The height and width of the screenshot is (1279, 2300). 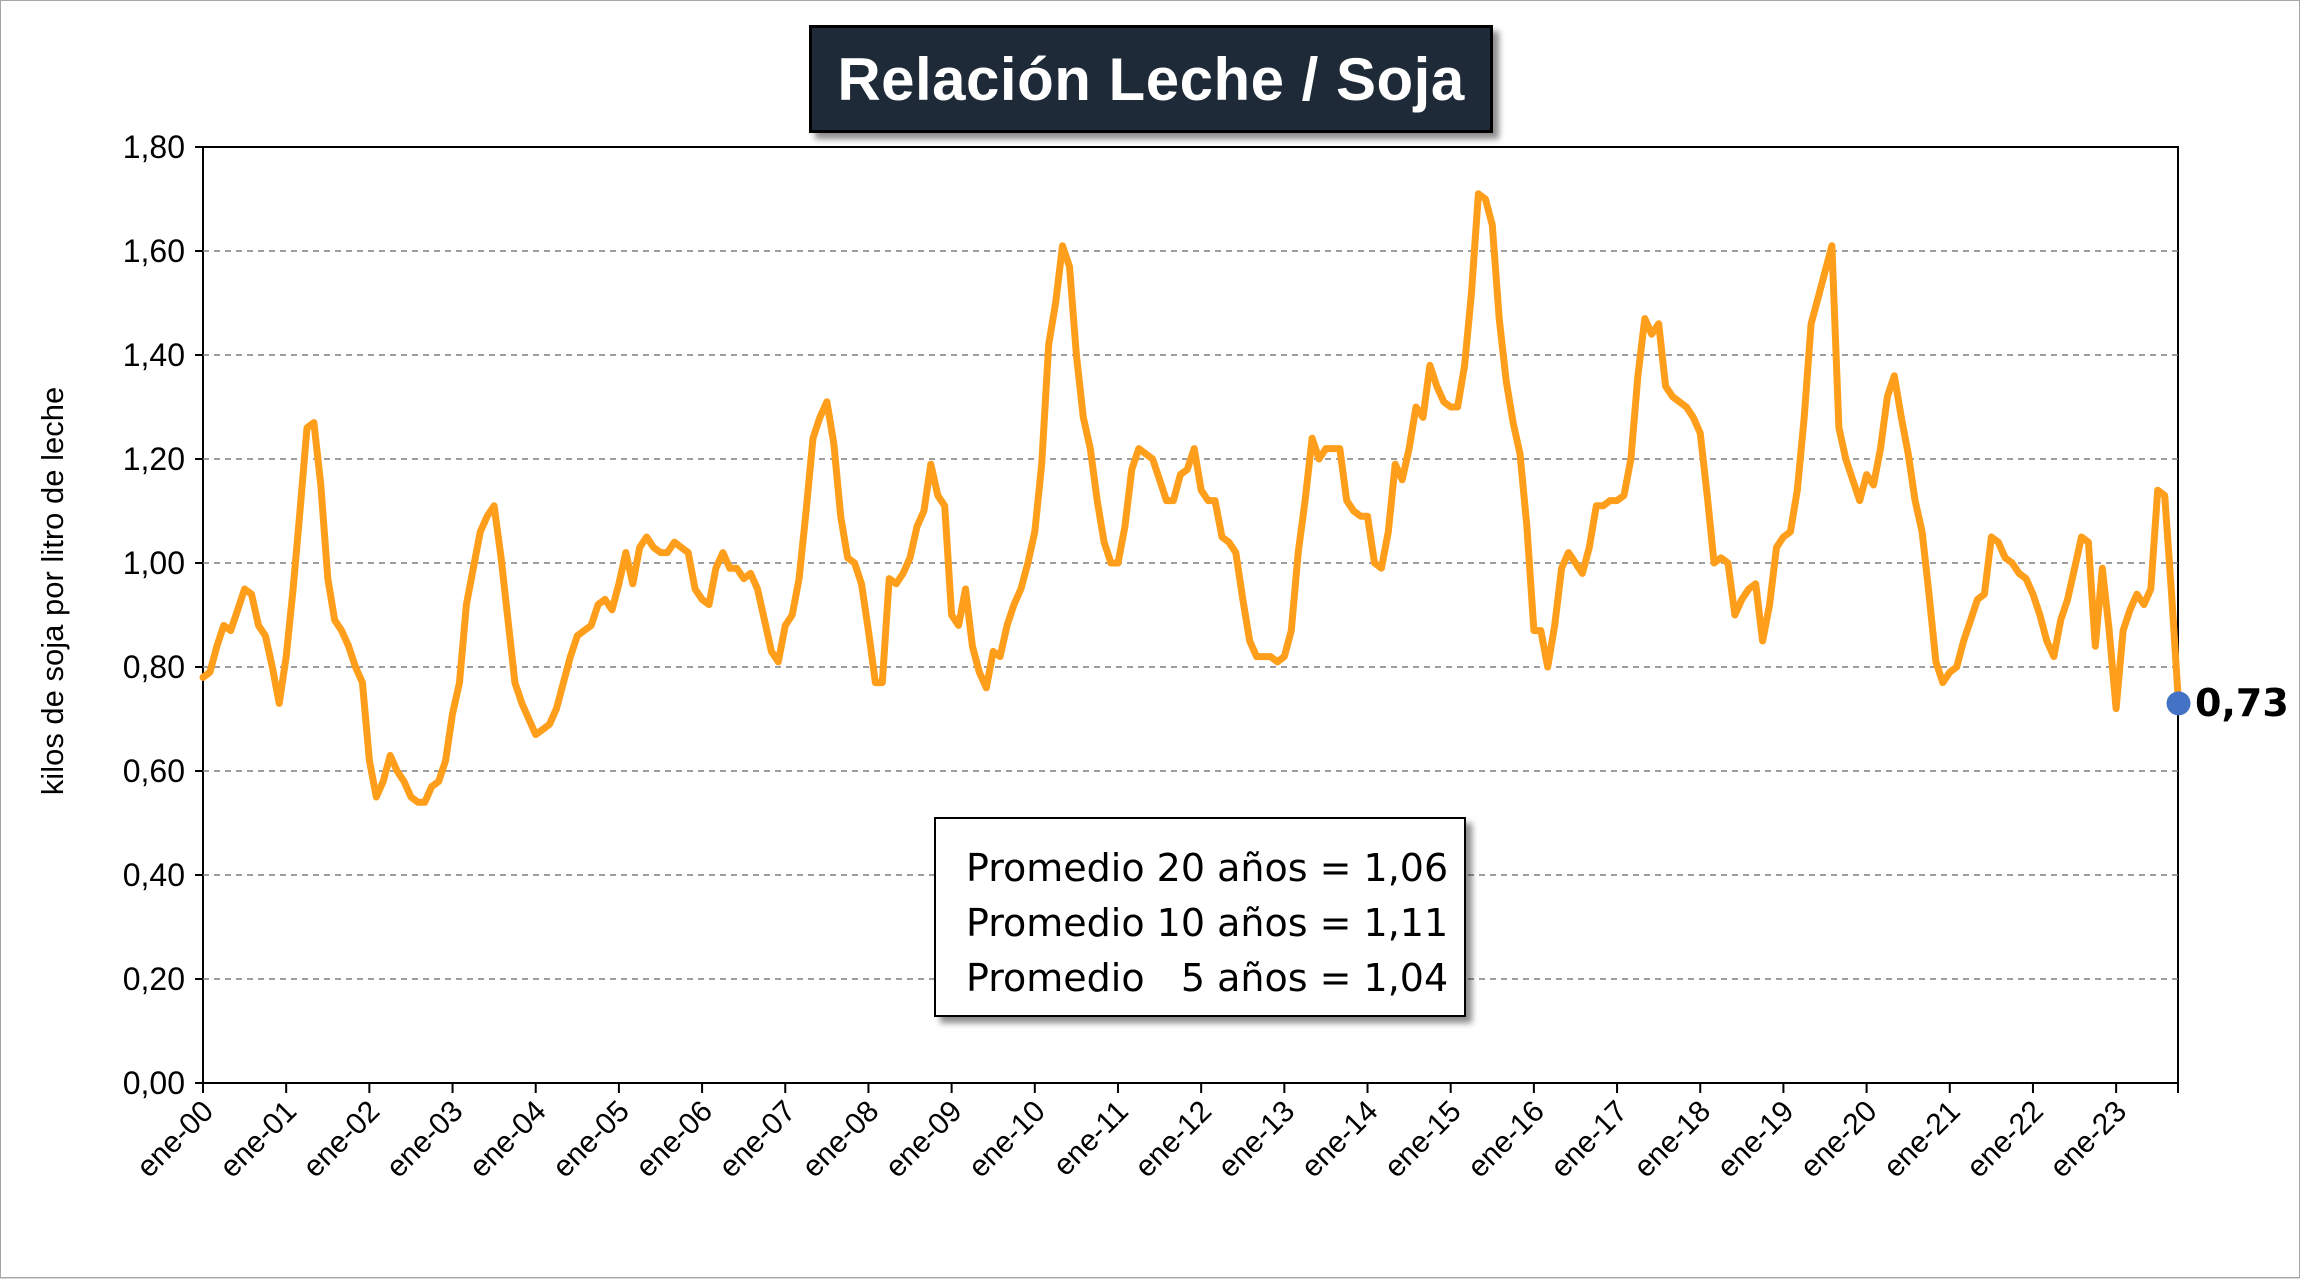 I want to click on x-tick-label: ene-01, so click(x=258, y=1139).